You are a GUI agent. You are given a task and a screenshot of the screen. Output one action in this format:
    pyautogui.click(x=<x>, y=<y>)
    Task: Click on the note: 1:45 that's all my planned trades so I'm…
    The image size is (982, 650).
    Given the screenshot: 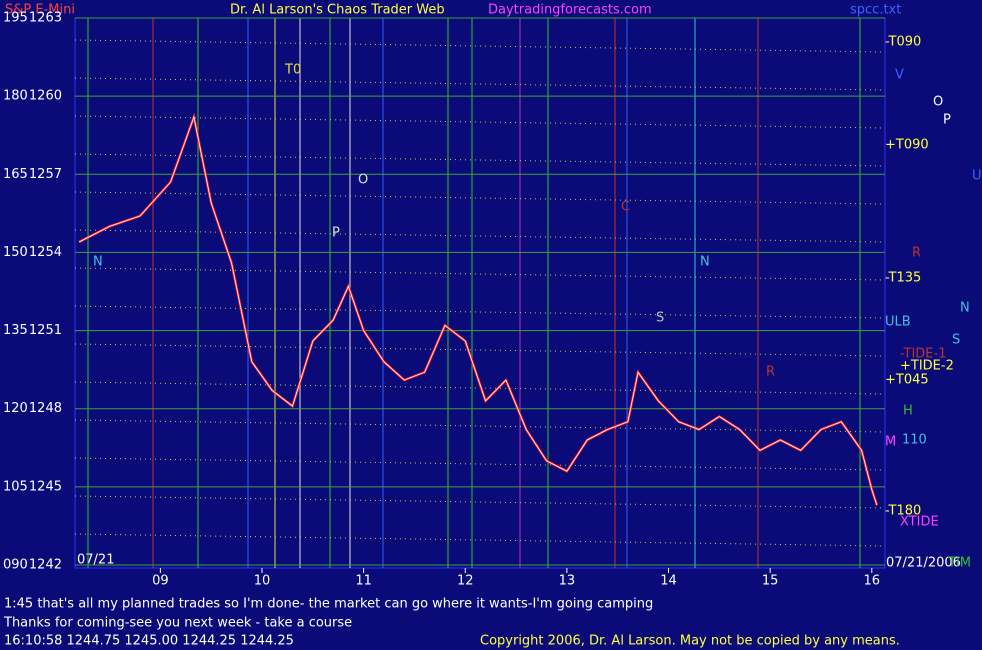 What is the action you would take?
    pyautogui.click(x=328, y=604)
    